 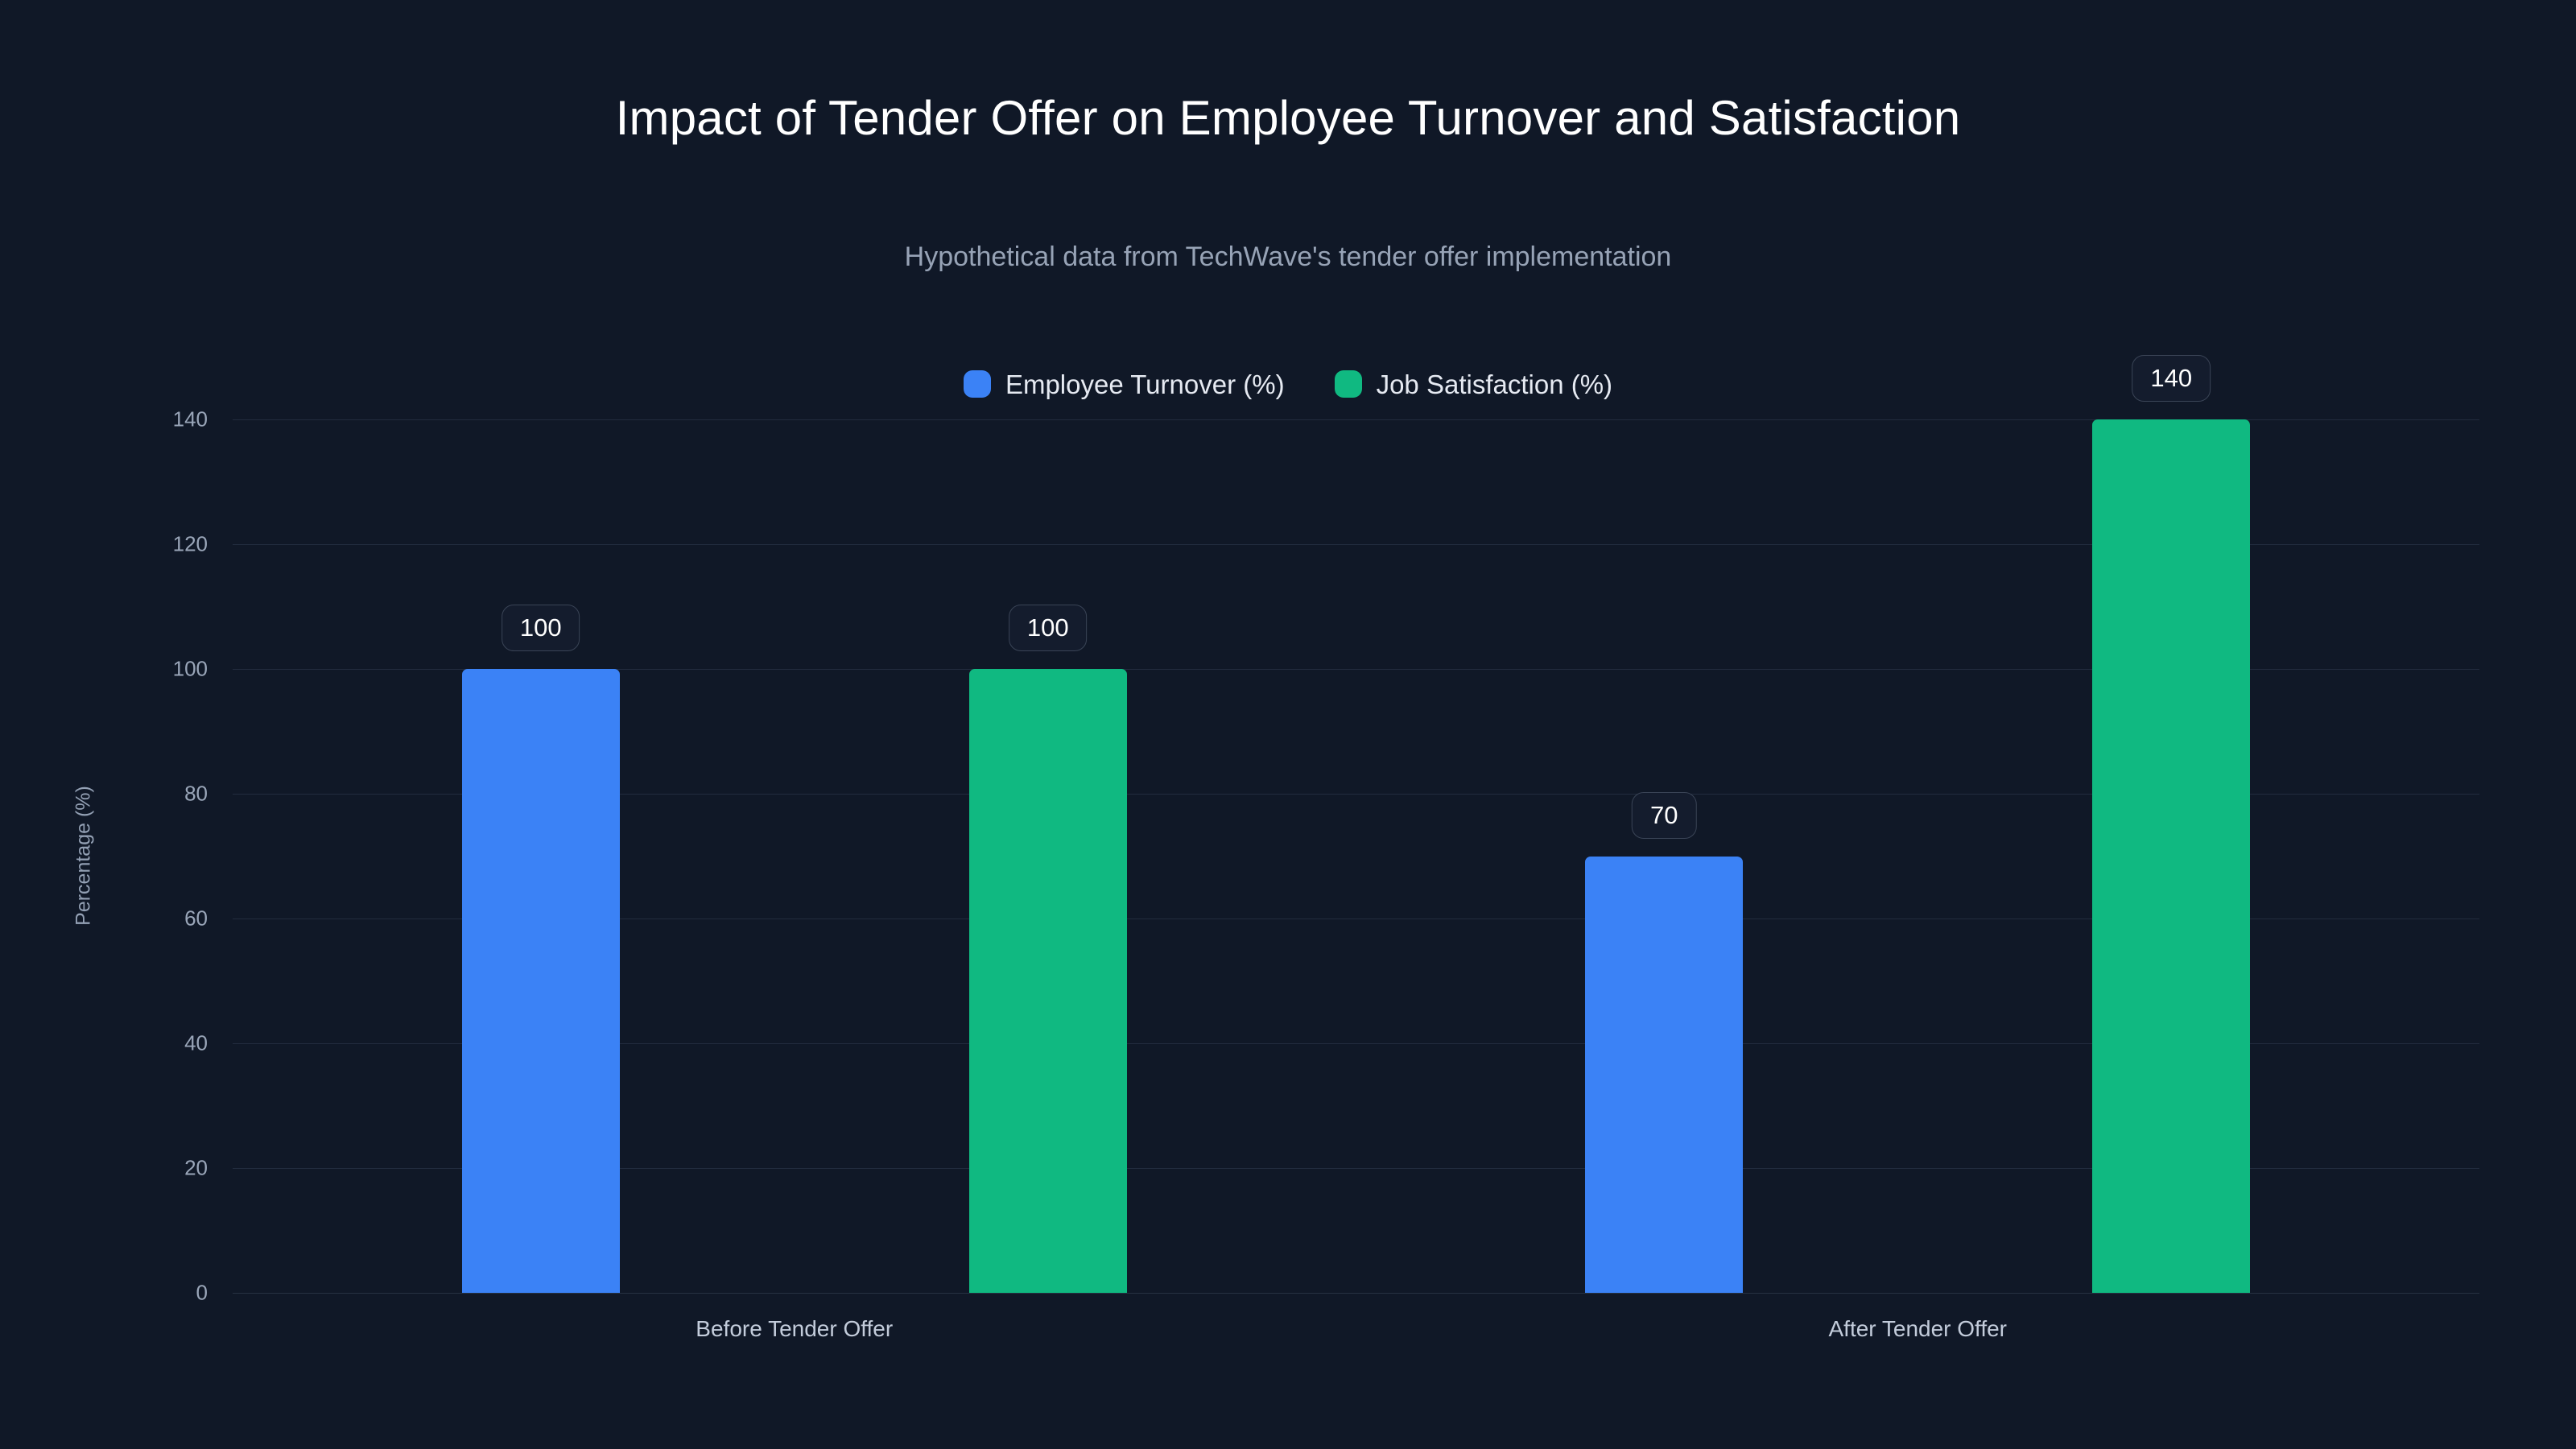 What do you see at coordinates (196, 1042) in the screenshot?
I see `y-axis-tick-label: 40` at bounding box center [196, 1042].